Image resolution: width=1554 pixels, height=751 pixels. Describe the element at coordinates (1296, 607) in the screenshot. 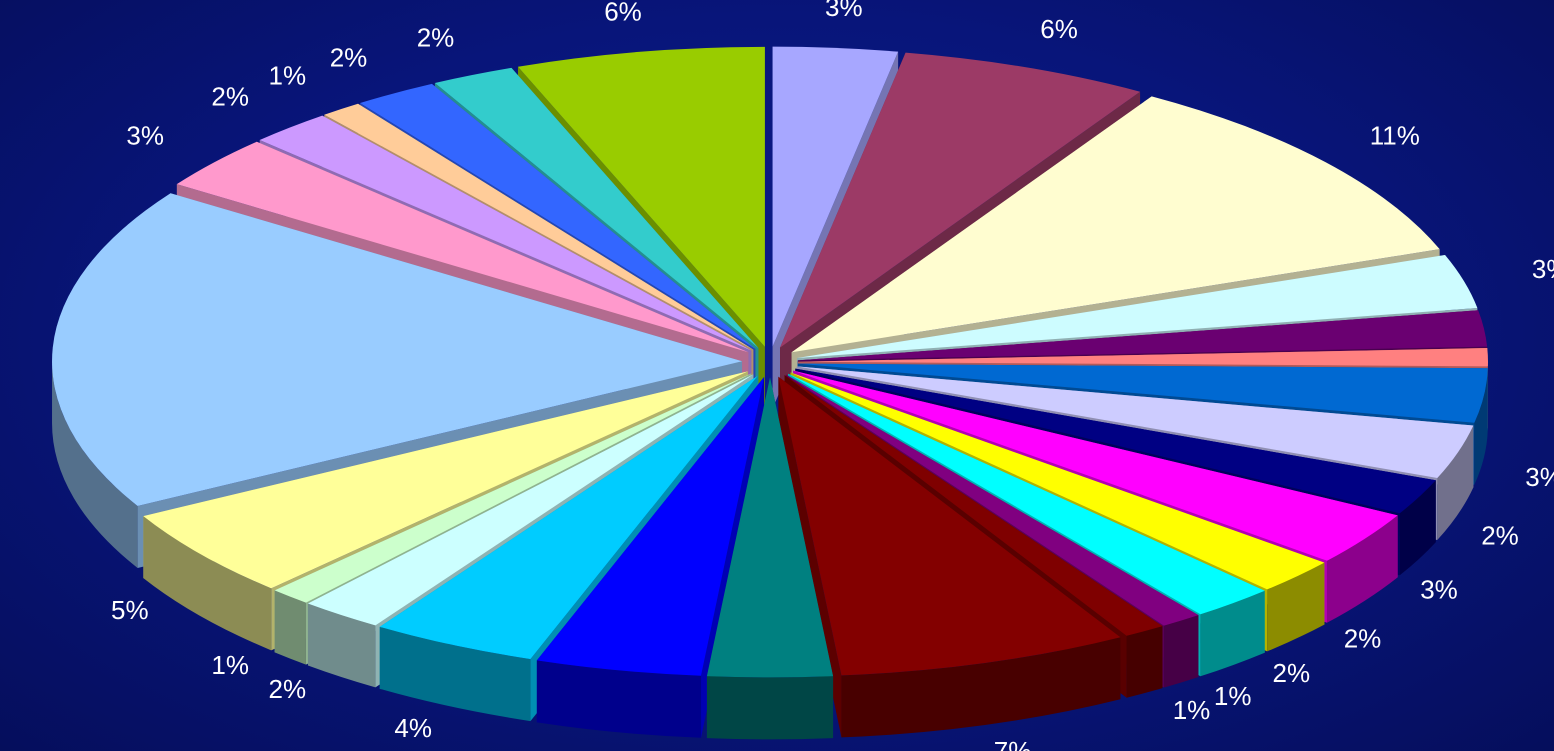

I see `slice-11-side` at that location.